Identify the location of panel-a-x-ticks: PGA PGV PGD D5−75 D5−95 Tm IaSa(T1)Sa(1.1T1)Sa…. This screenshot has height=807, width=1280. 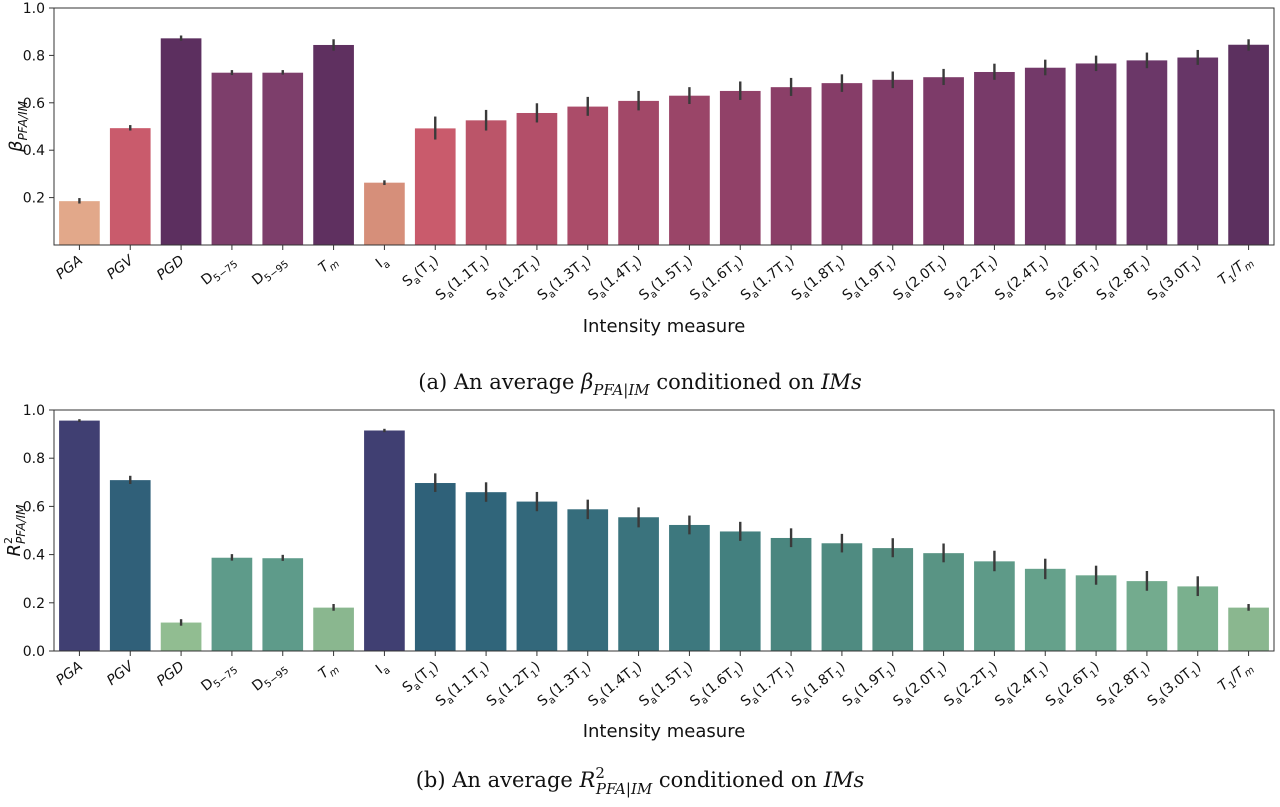
(655, 276).